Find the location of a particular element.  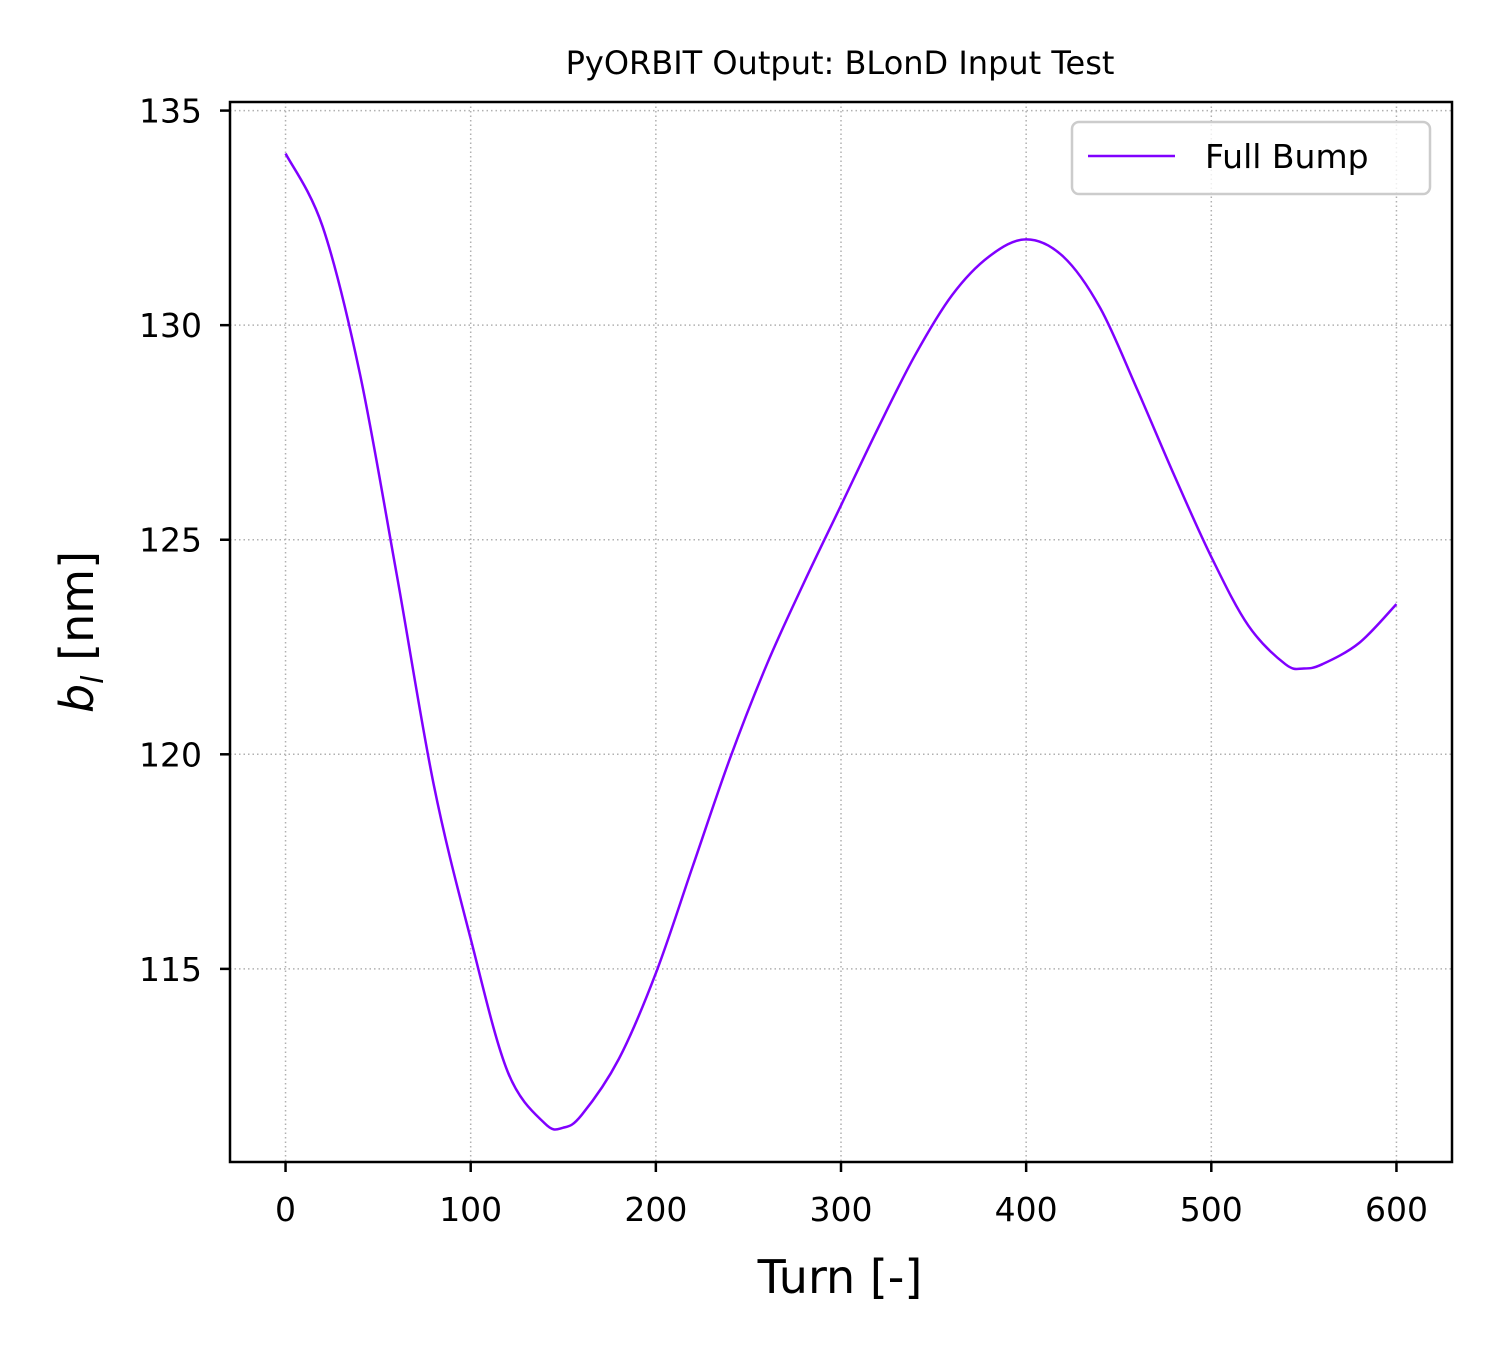

x-tick-label: 400 is located at coordinates (1026, 1209).